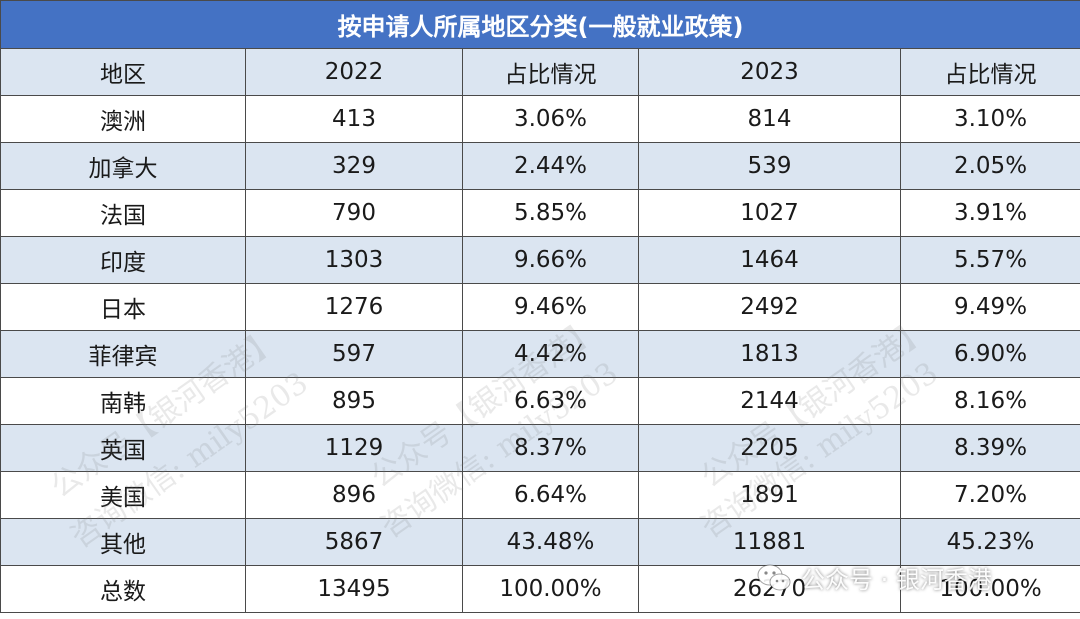  Describe the element at coordinates (123, 119) in the screenshot. I see `cell-region: 澳洲` at that location.